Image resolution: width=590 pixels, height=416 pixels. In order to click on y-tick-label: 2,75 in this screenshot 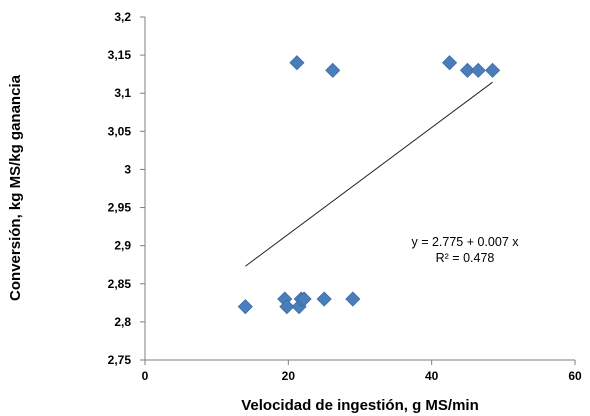, I will do `click(120, 360)`.